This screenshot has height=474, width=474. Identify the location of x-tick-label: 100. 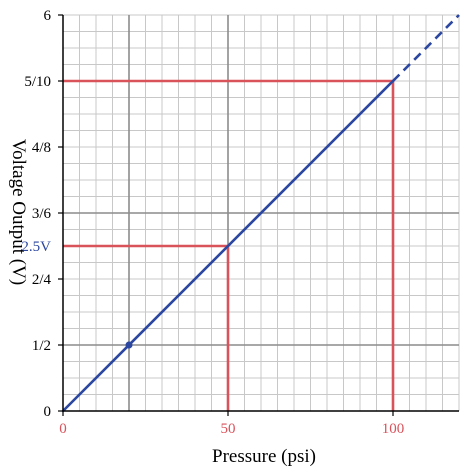
(393, 429).